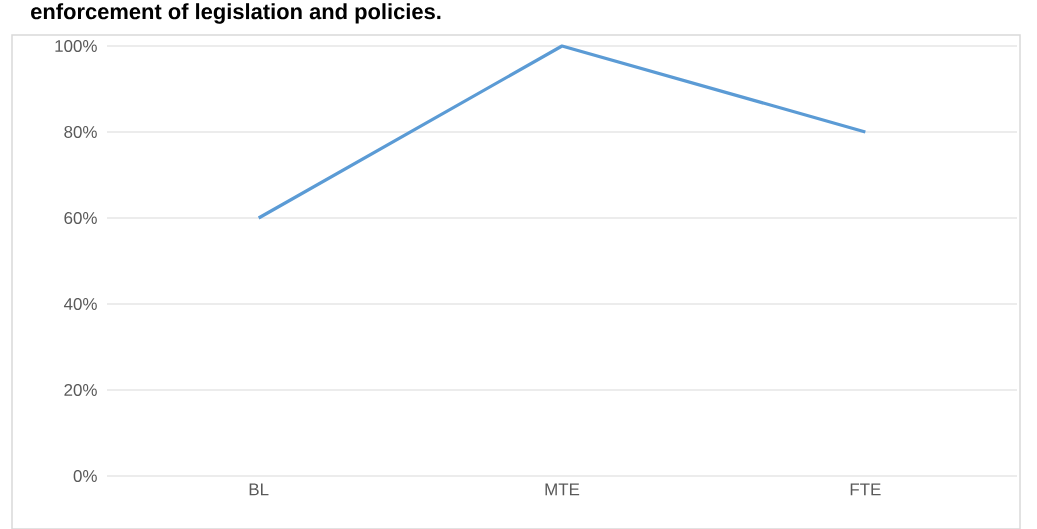 This screenshot has width=1037, height=529. Describe the element at coordinates (236, 13) in the screenshot. I see `chart-title: enforcement of legislation and policies.` at that location.